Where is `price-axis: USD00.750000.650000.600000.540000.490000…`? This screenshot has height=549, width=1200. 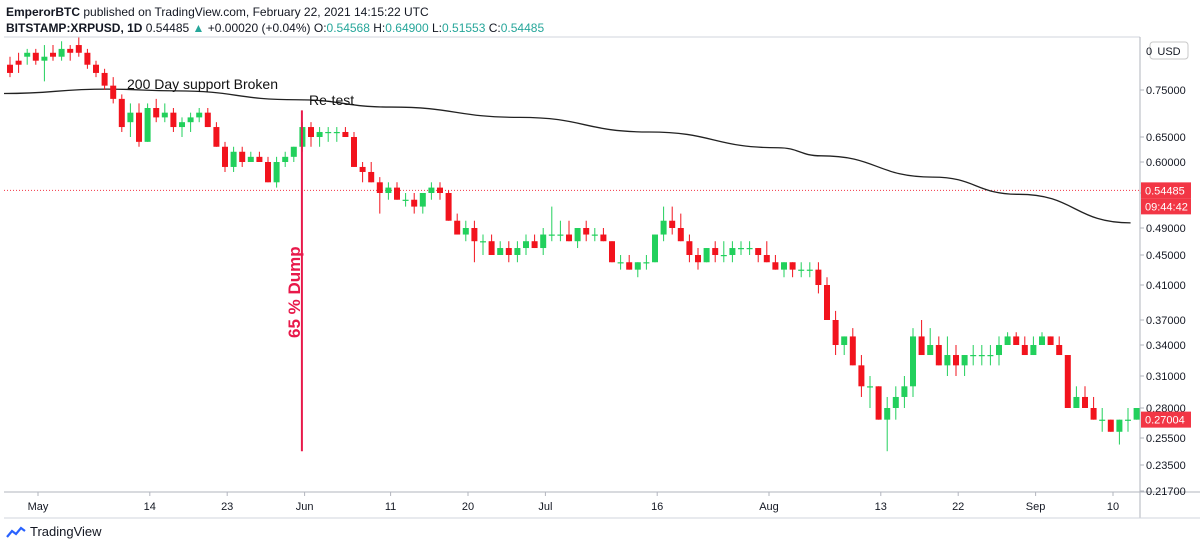
price-axis: USD00.750000.650000.600000.540000.490000… is located at coordinates (1165, 269).